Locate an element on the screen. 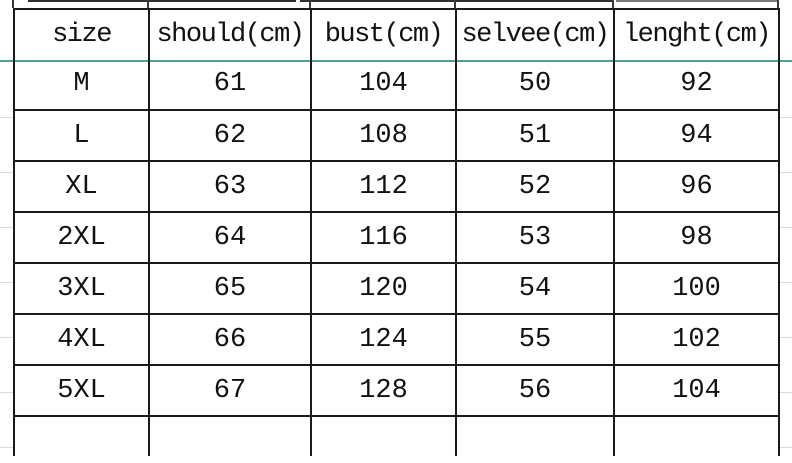 This screenshot has height=463, width=792. value-cell: 63 is located at coordinates (230, 186).